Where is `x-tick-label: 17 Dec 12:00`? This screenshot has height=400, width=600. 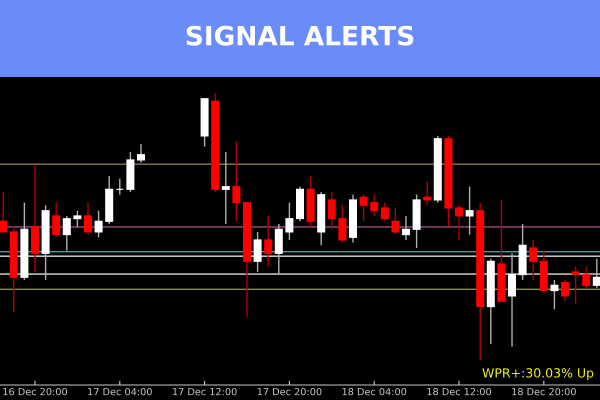 x-tick-label: 17 Dec 12:00 is located at coordinates (204, 392).